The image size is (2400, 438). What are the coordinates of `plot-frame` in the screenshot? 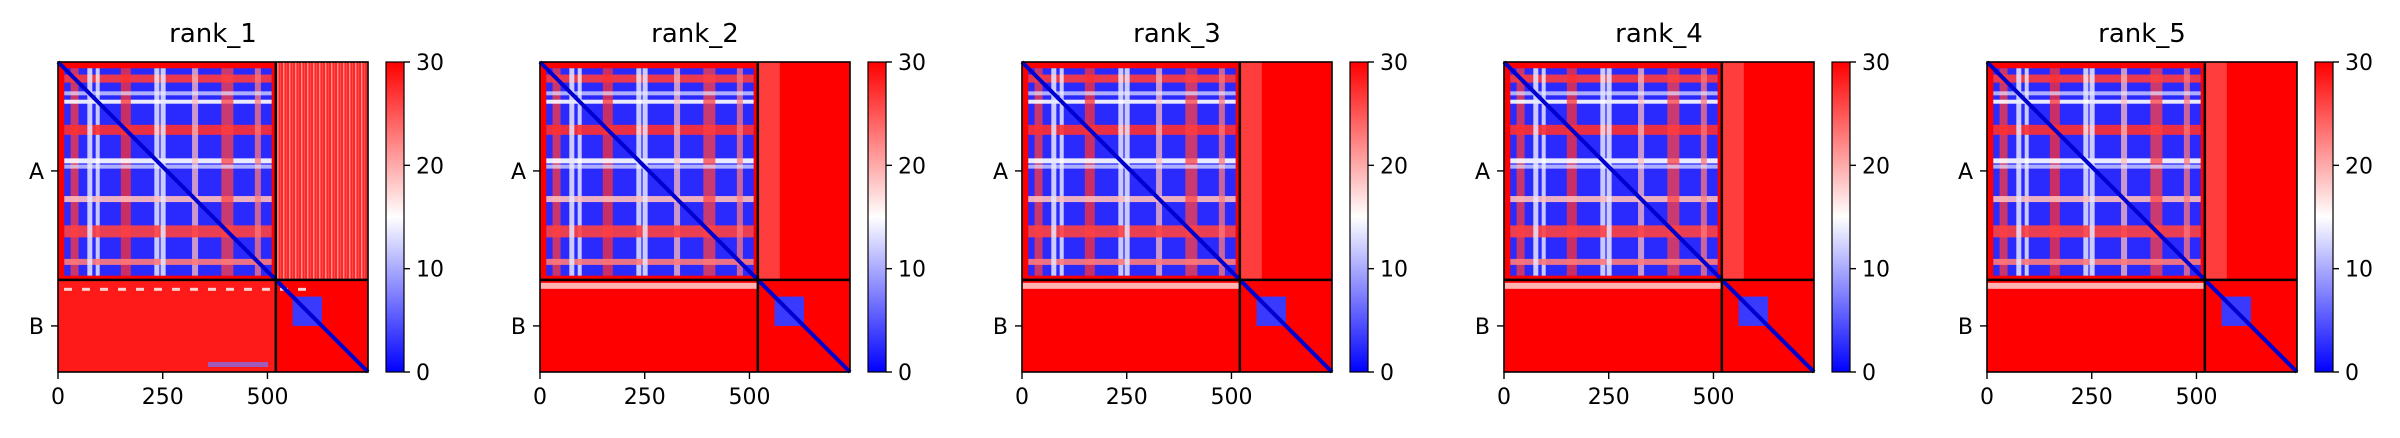 It's located at (695, 217).